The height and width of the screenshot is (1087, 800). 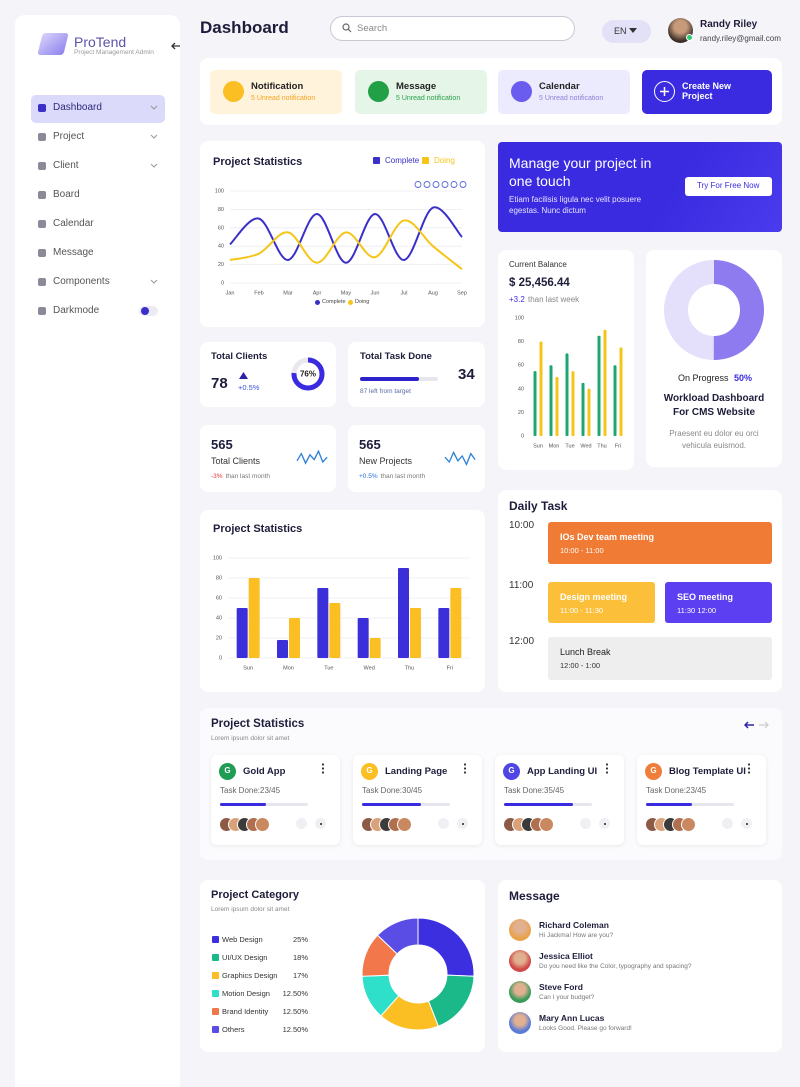 What do you see at coordinates (219, 383) in the screenshot?
I see `stat-value: 78` at bounding box center [219, 383].